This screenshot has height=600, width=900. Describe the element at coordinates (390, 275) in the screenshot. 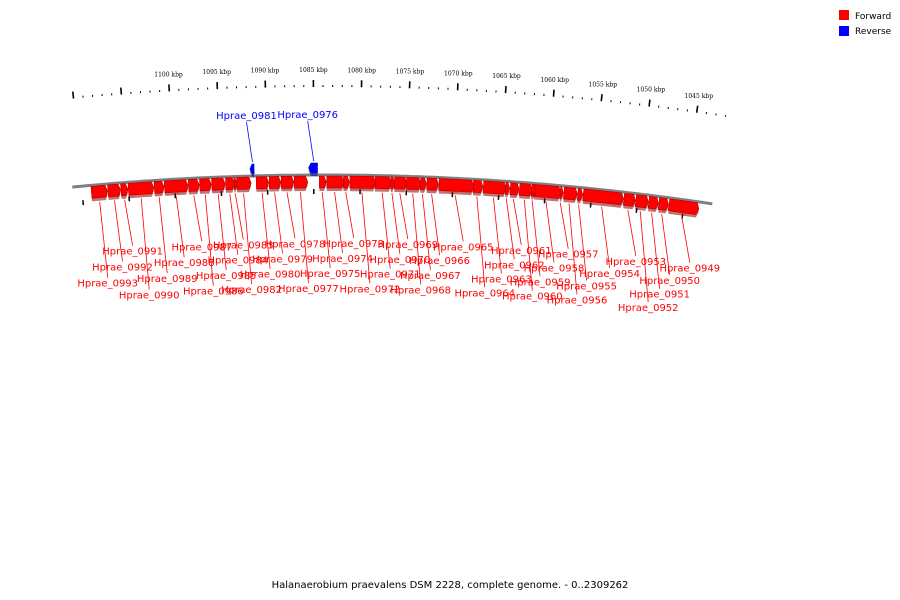

I see `gene-label-Hprae_0971: Hprae_0971` at that location.